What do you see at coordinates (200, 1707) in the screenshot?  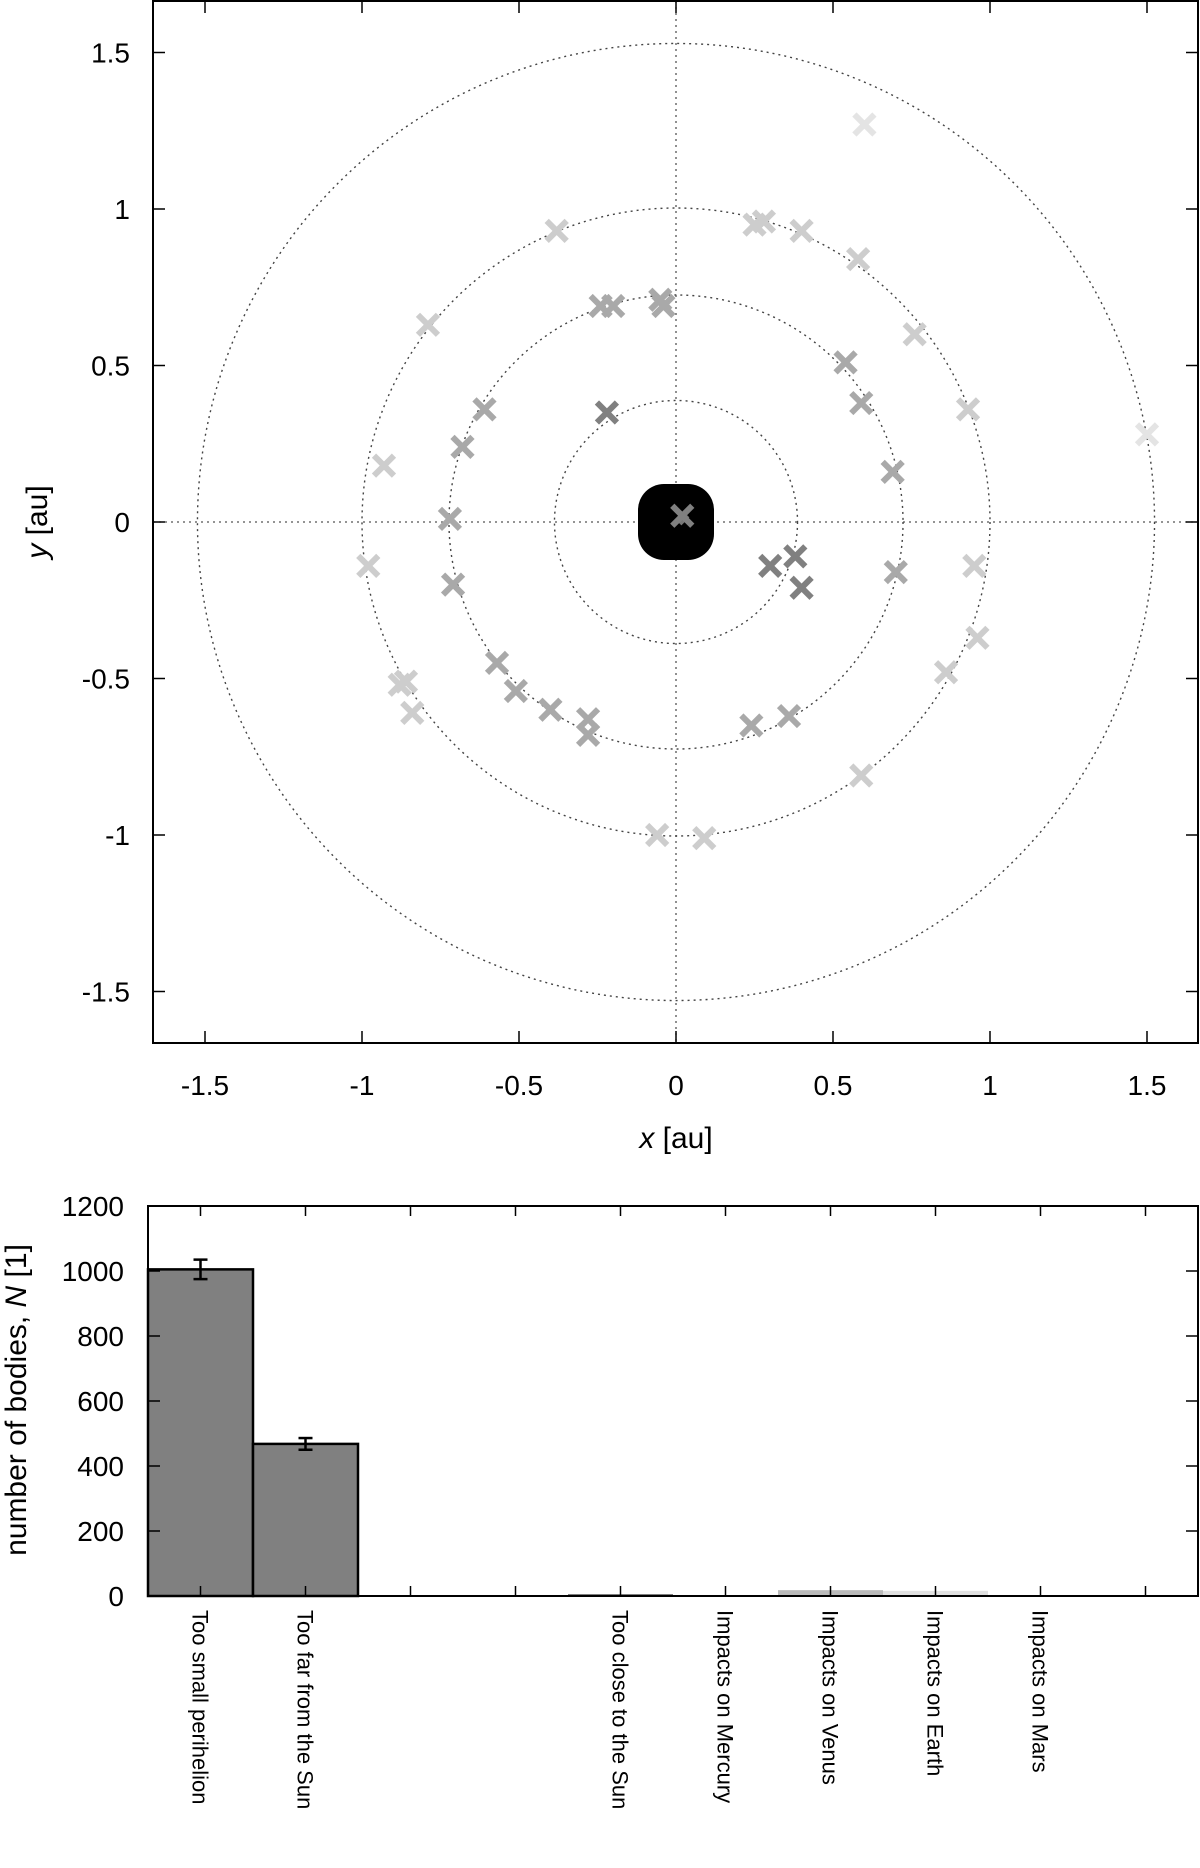 I see `category-label: Too small perihelion` at bounding box center [200, 1707].